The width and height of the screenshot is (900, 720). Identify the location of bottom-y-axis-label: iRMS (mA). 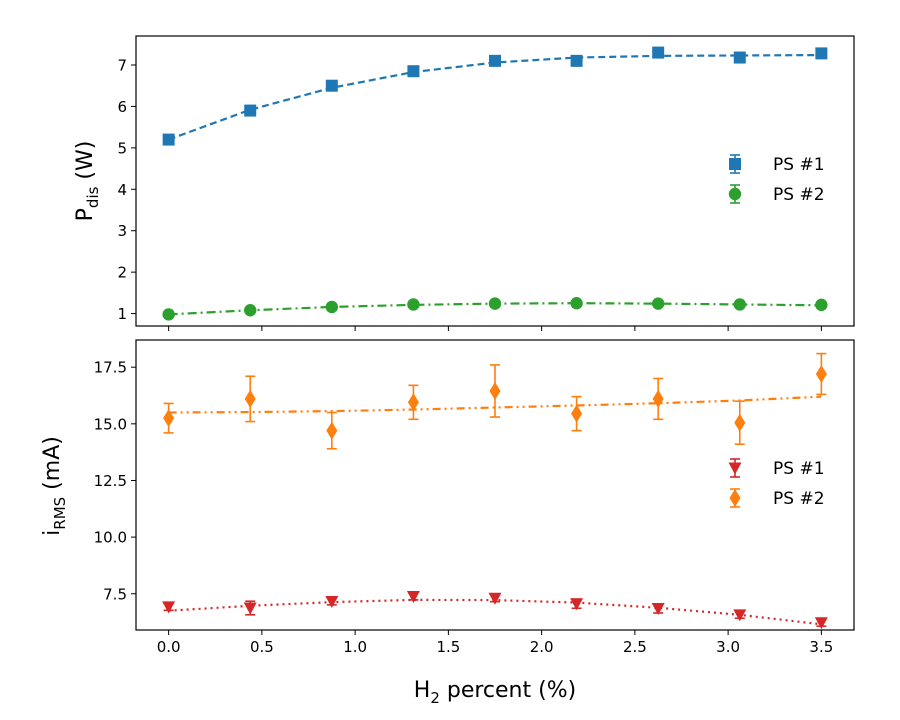
(54, 486).